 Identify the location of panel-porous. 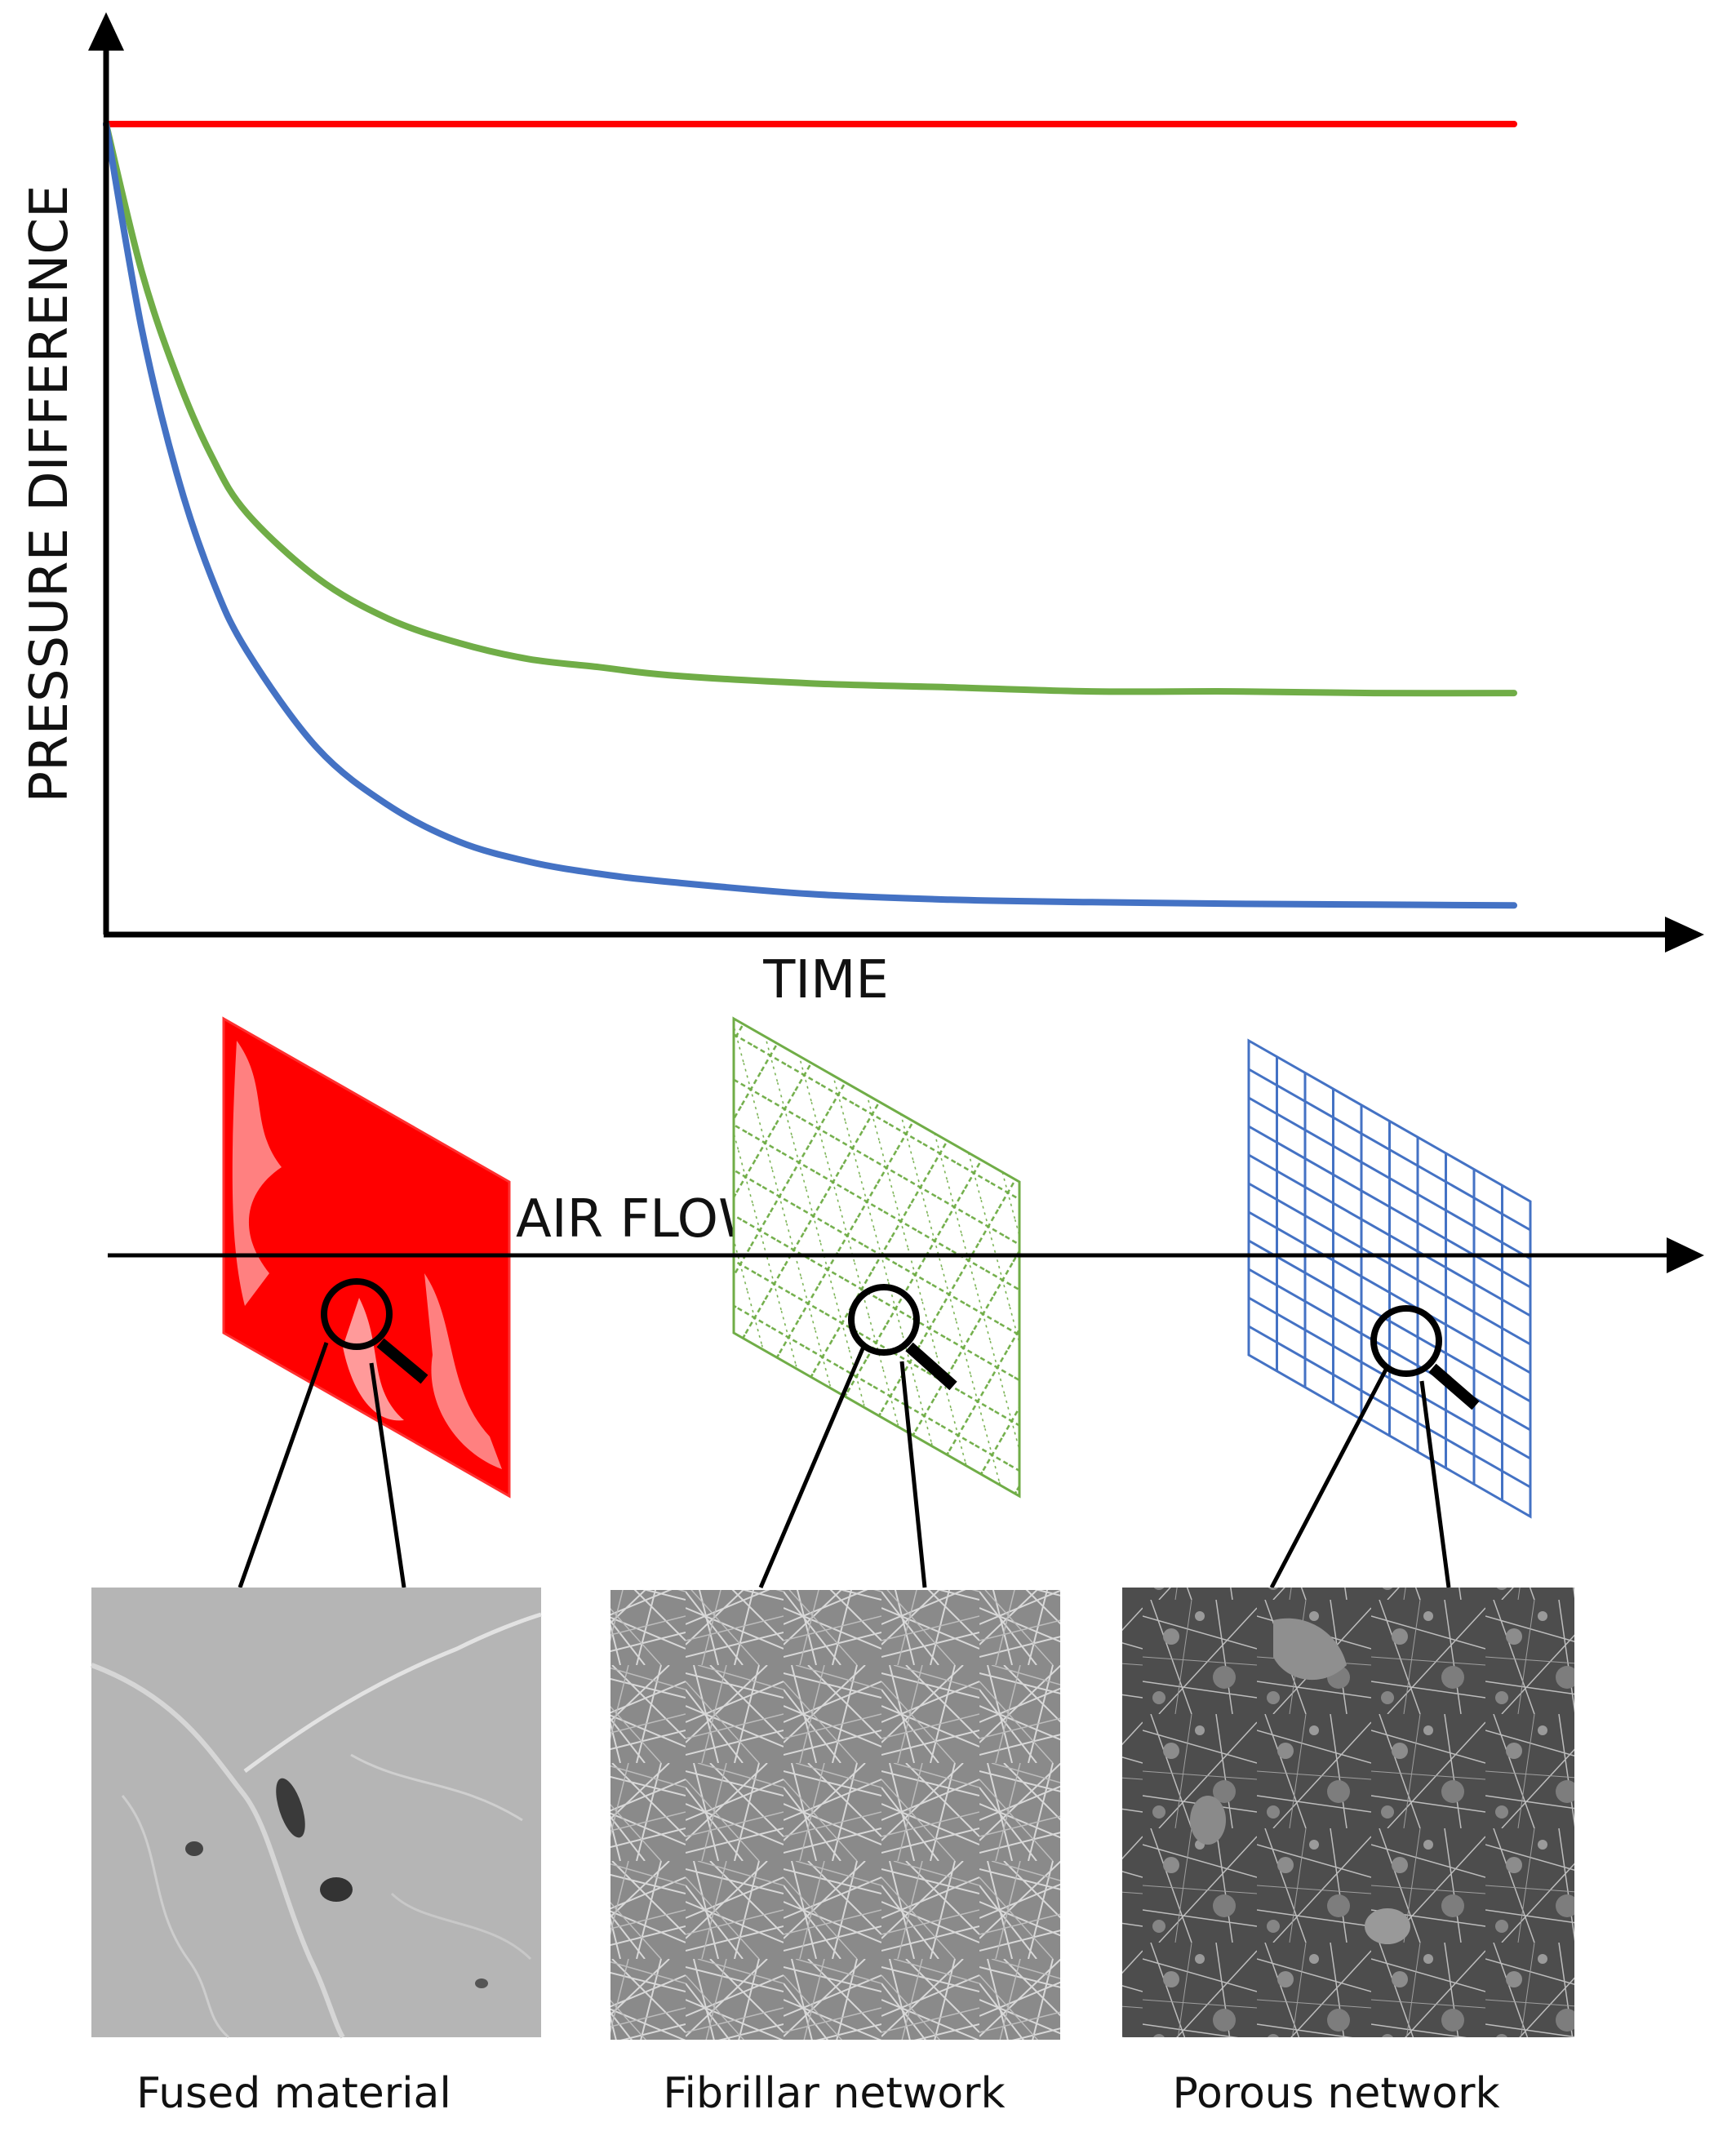
(1389, 1278).